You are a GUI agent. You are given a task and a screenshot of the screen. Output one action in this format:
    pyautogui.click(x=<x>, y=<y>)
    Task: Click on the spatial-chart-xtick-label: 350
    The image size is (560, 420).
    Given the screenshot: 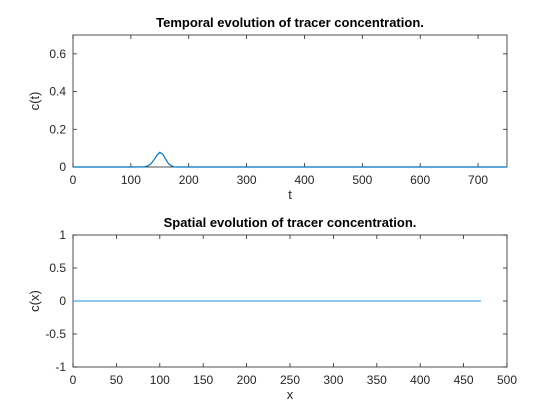 What is the action you would take?
    pyautogui.click(x=377, y=380)
    